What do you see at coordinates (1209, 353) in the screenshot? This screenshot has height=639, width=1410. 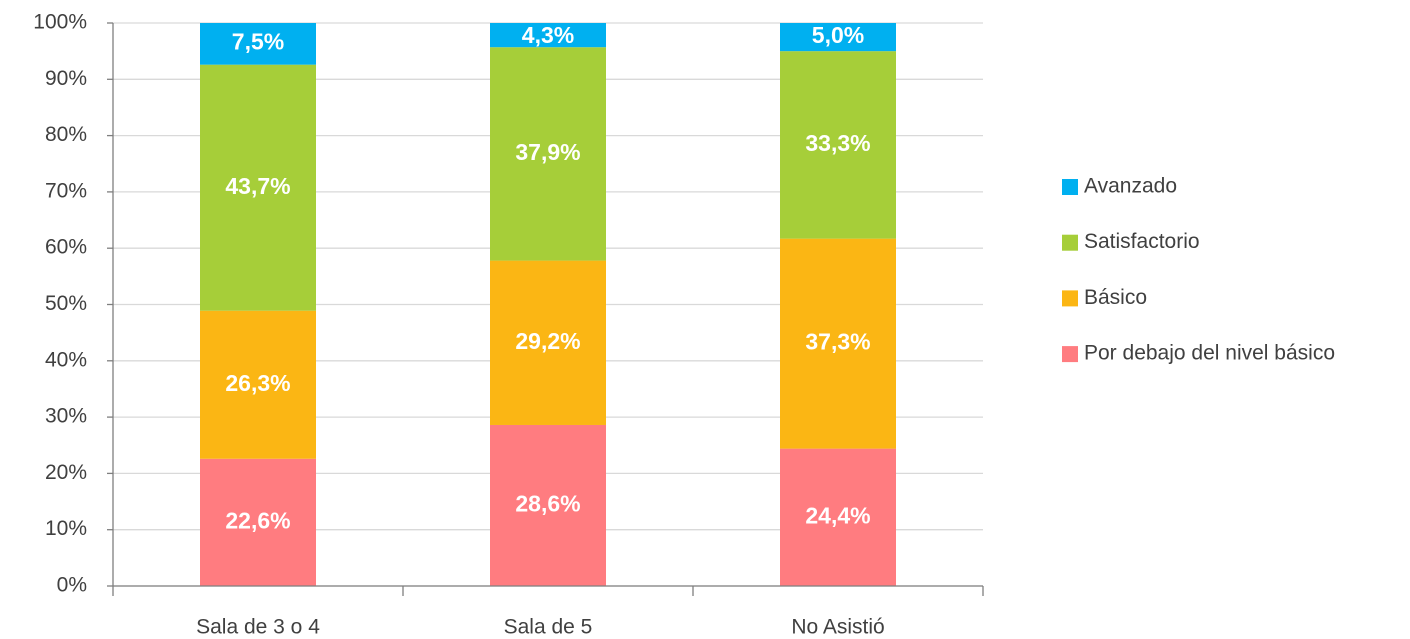 I see `legend-label: Por debajo del nivel básico` at bounding box center [1209, 353].